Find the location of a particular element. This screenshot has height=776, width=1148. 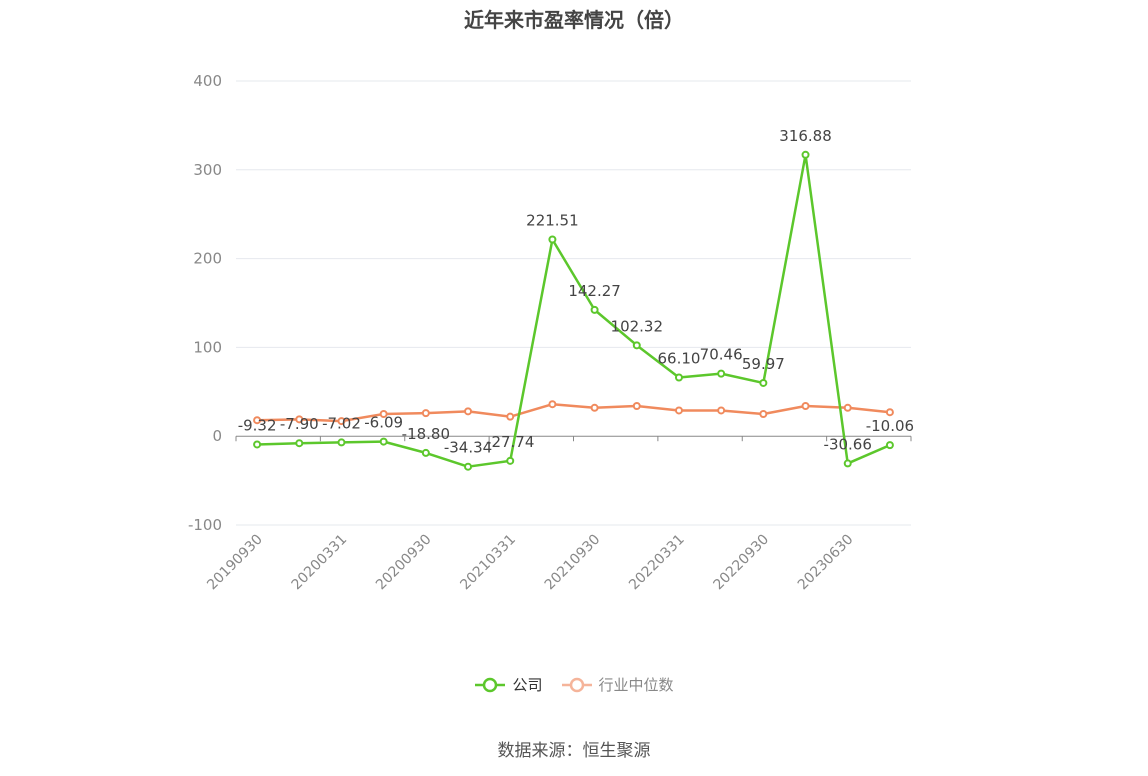

data-label: 66.10 is located at coordinates (678, 359).